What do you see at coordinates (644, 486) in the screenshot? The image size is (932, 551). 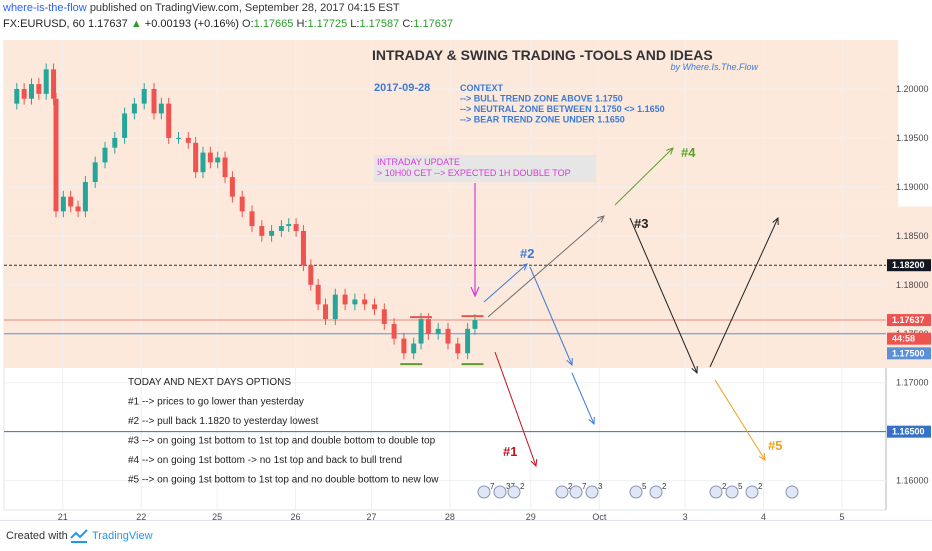 I see `event-count: 5` at bounding box center [644, 486].